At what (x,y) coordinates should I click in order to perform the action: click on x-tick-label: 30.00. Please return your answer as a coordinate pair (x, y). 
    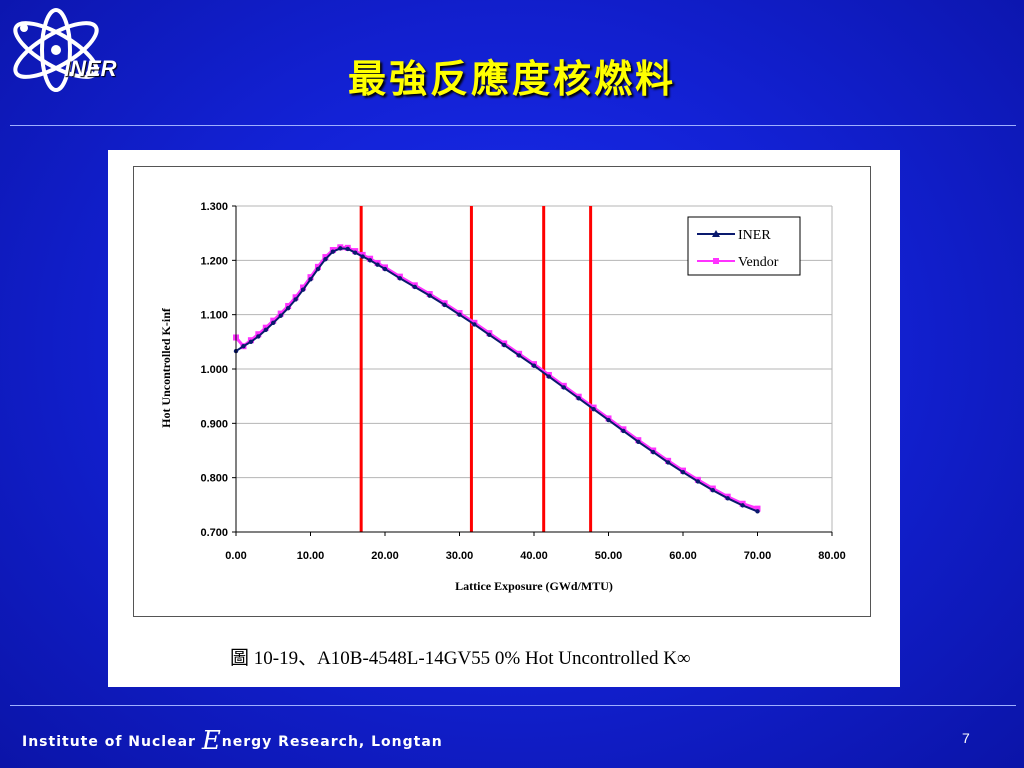
    Looking at the image, I should click on (460, 556).